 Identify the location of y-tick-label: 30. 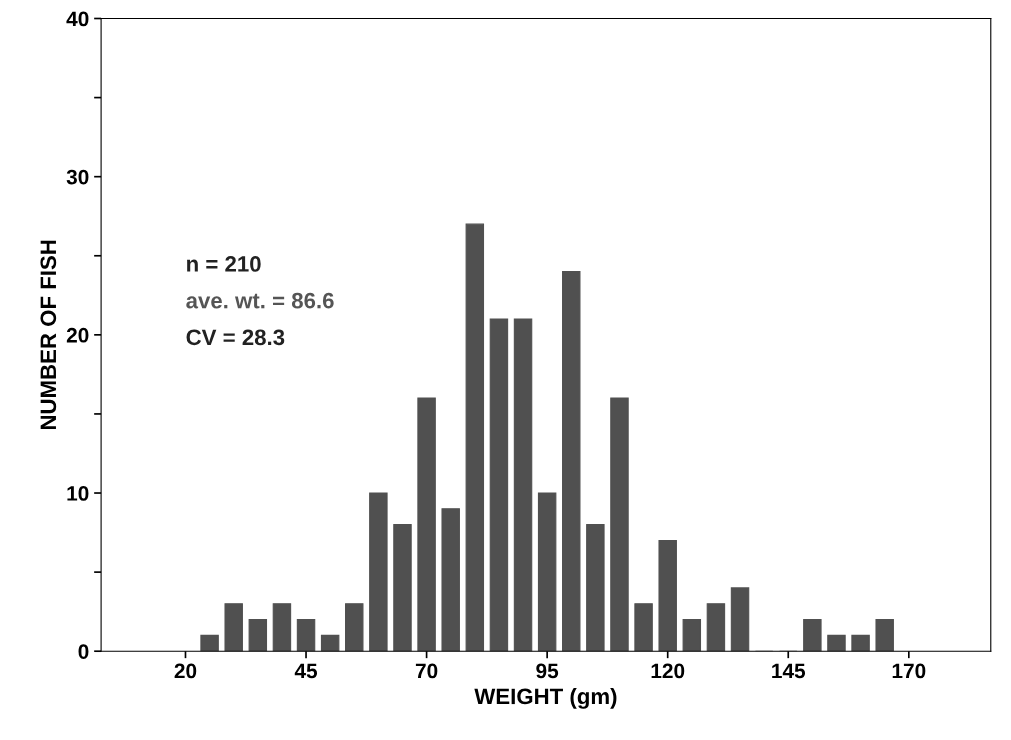
(77, 177).